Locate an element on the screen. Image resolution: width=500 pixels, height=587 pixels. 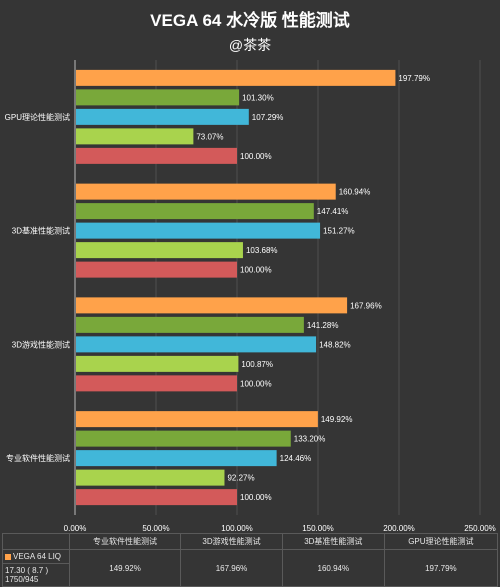
data-table-header-row: 专业软件性能测试 3D游戏性能测试 3D基准性能测试 GPU理论性能测试 is located at coordinates (250, 541).